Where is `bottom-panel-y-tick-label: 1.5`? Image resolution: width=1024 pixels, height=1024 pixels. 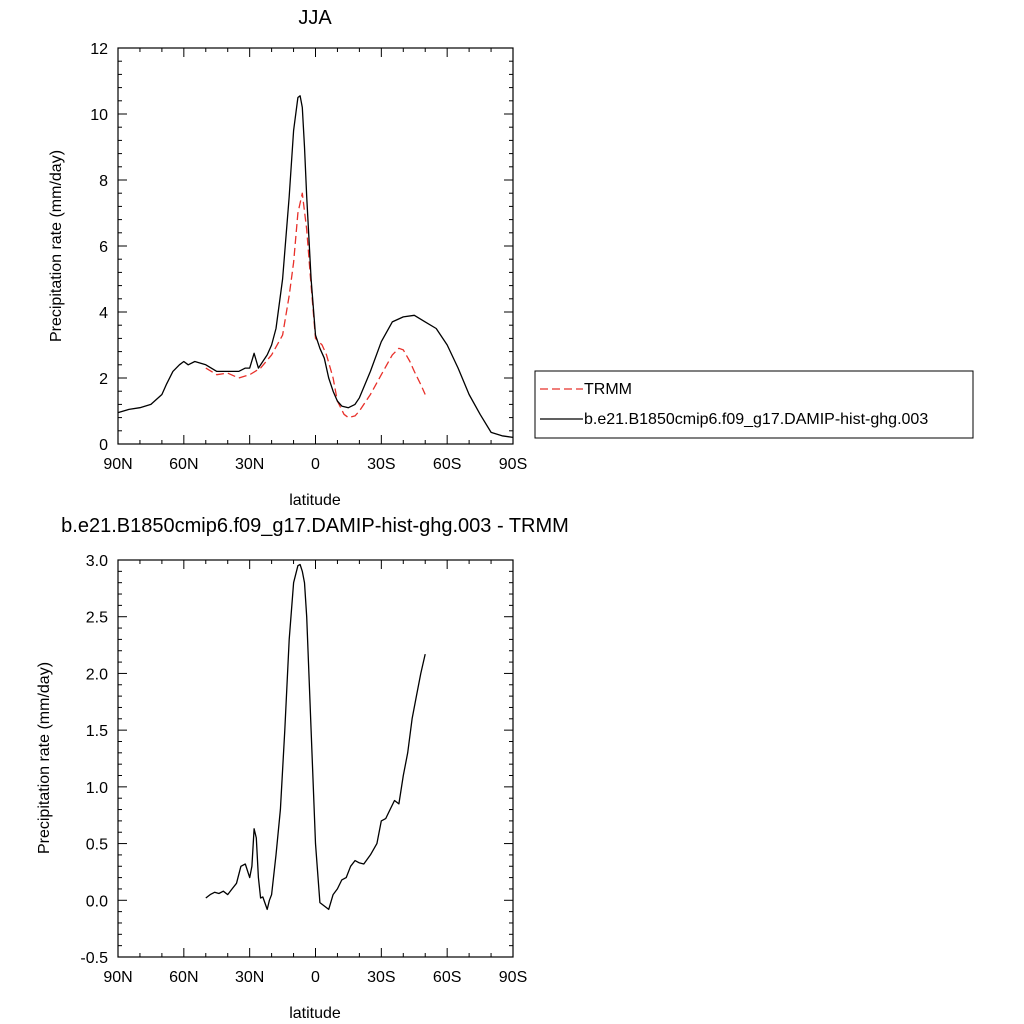 bottom-panel-y-tick-label: 1.5 is located at coordinates (97, 731).